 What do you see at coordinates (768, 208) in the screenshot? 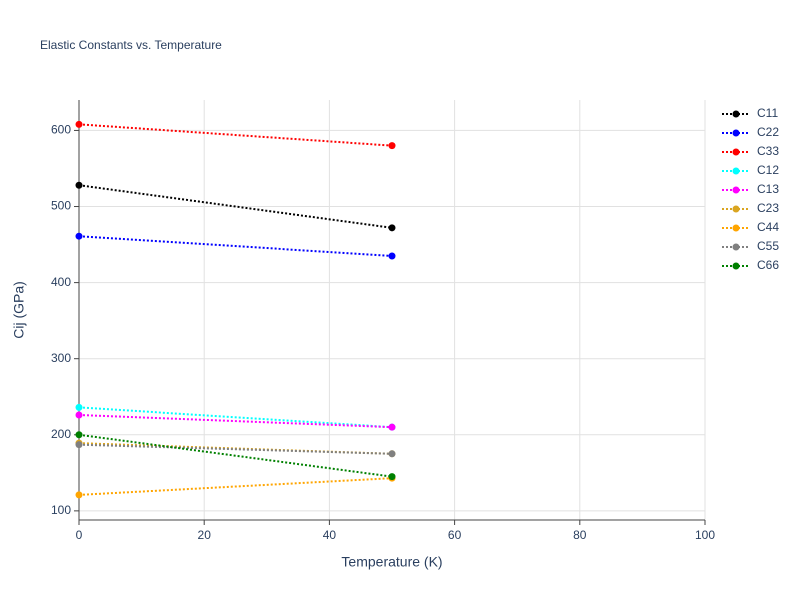
I see `legend-label: C23` at bounding box center [768, 208].